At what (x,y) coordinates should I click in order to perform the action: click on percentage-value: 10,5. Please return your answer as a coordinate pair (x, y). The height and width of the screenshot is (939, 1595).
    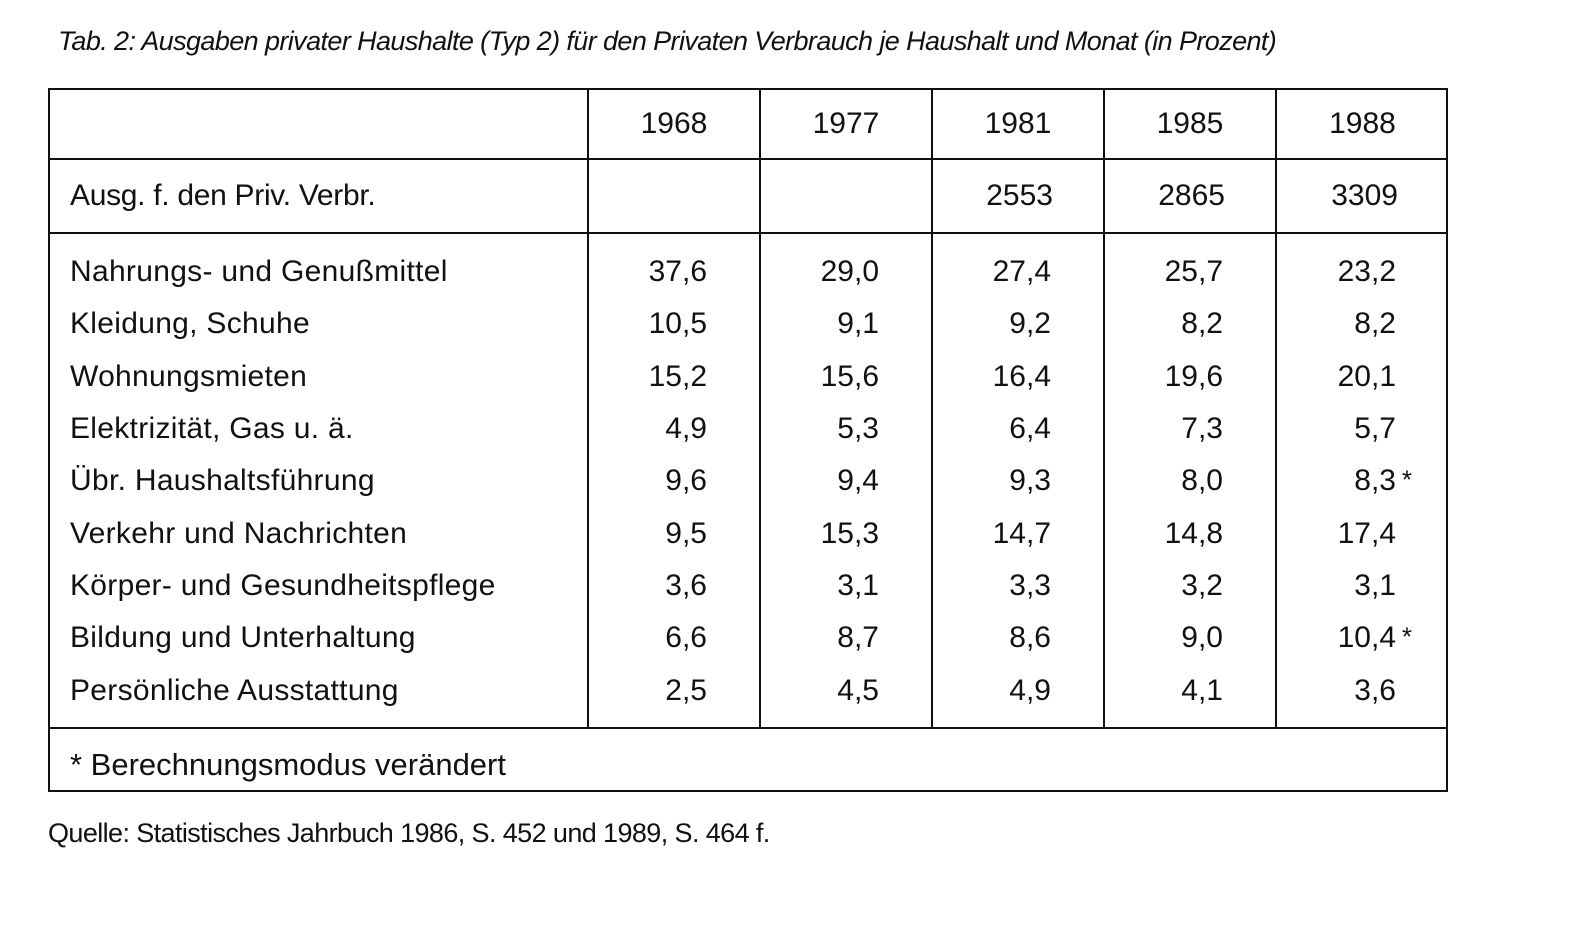
    Looking at the image, I should click on (677, 324).